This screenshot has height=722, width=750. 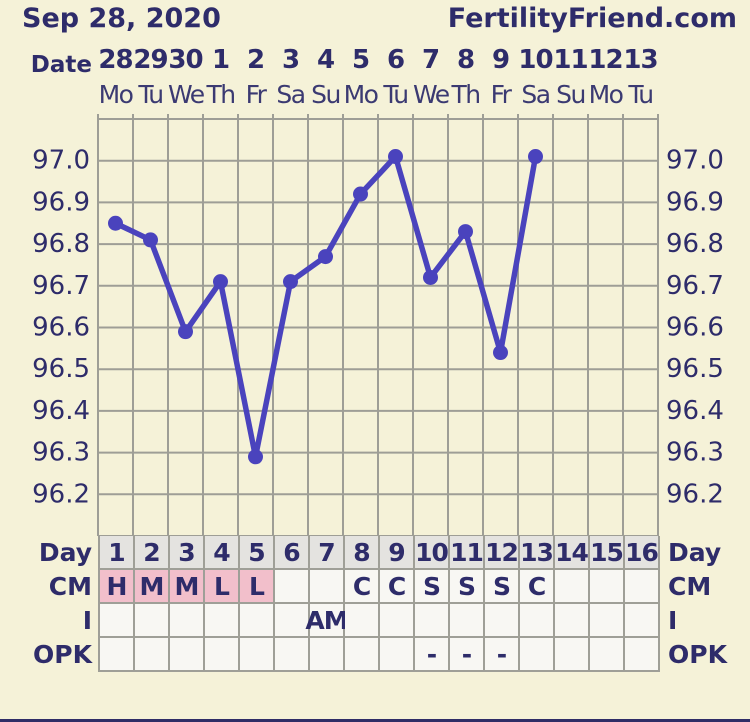 I want to click on table-row-cm: CM H M M L L C C S S S C CM, so click(x=363, y=587).